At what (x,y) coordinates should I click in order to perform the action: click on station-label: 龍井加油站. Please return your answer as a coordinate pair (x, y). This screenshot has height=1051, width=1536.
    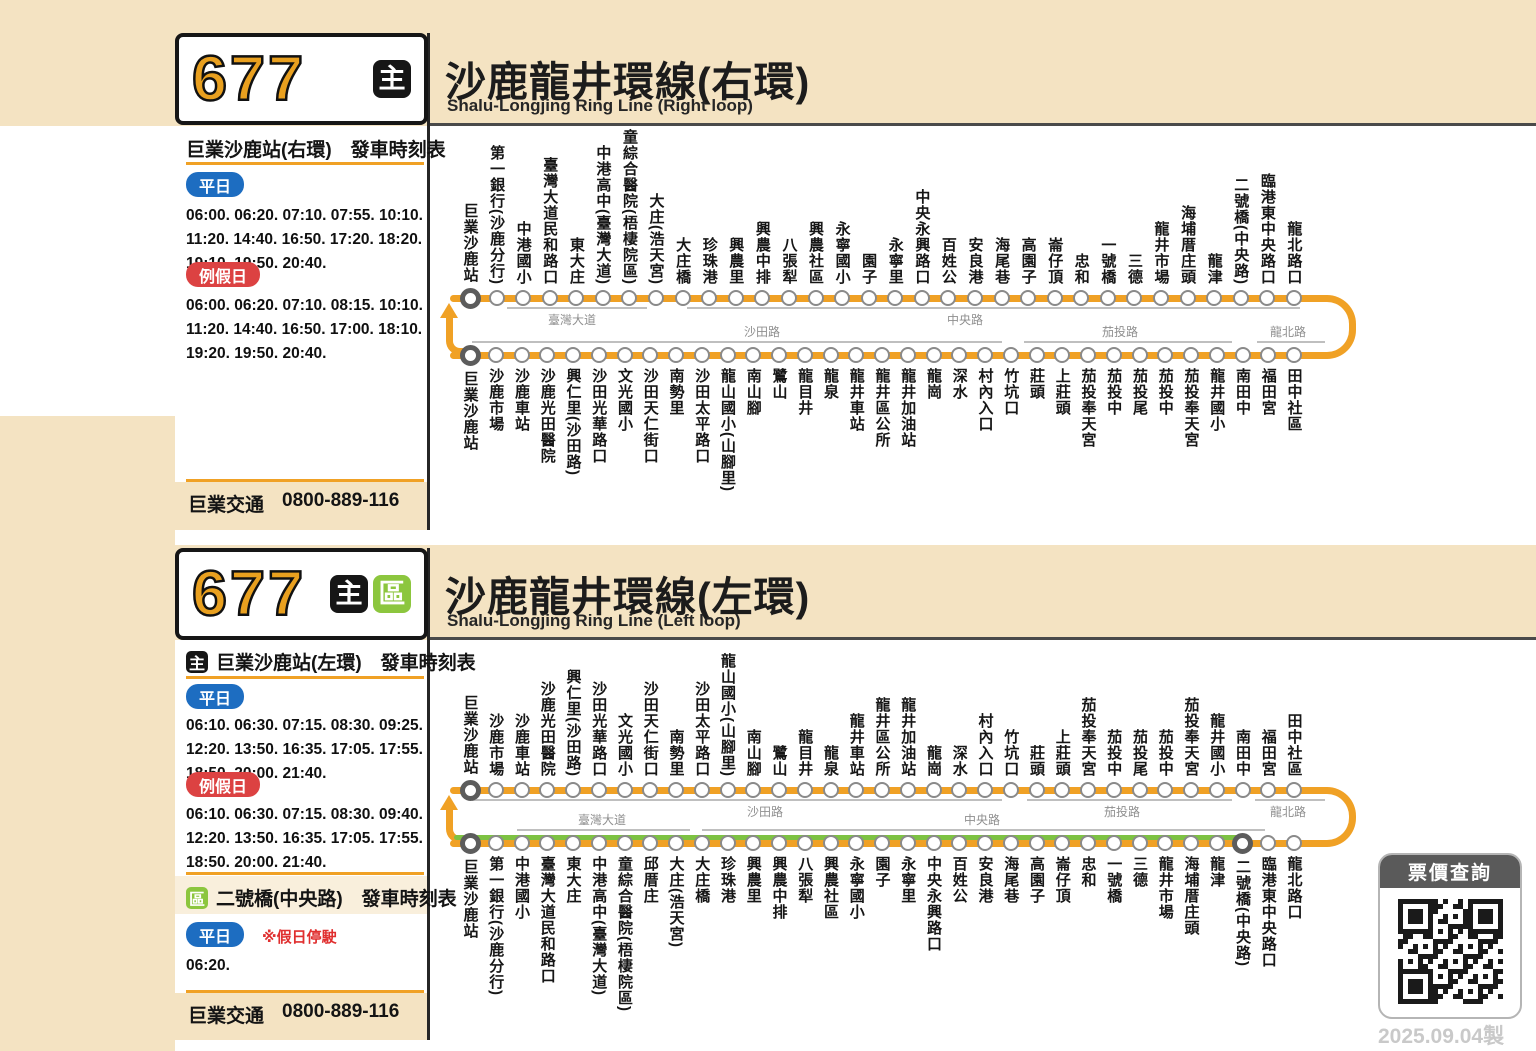
    Looking at the image, I should click on (908, 737).